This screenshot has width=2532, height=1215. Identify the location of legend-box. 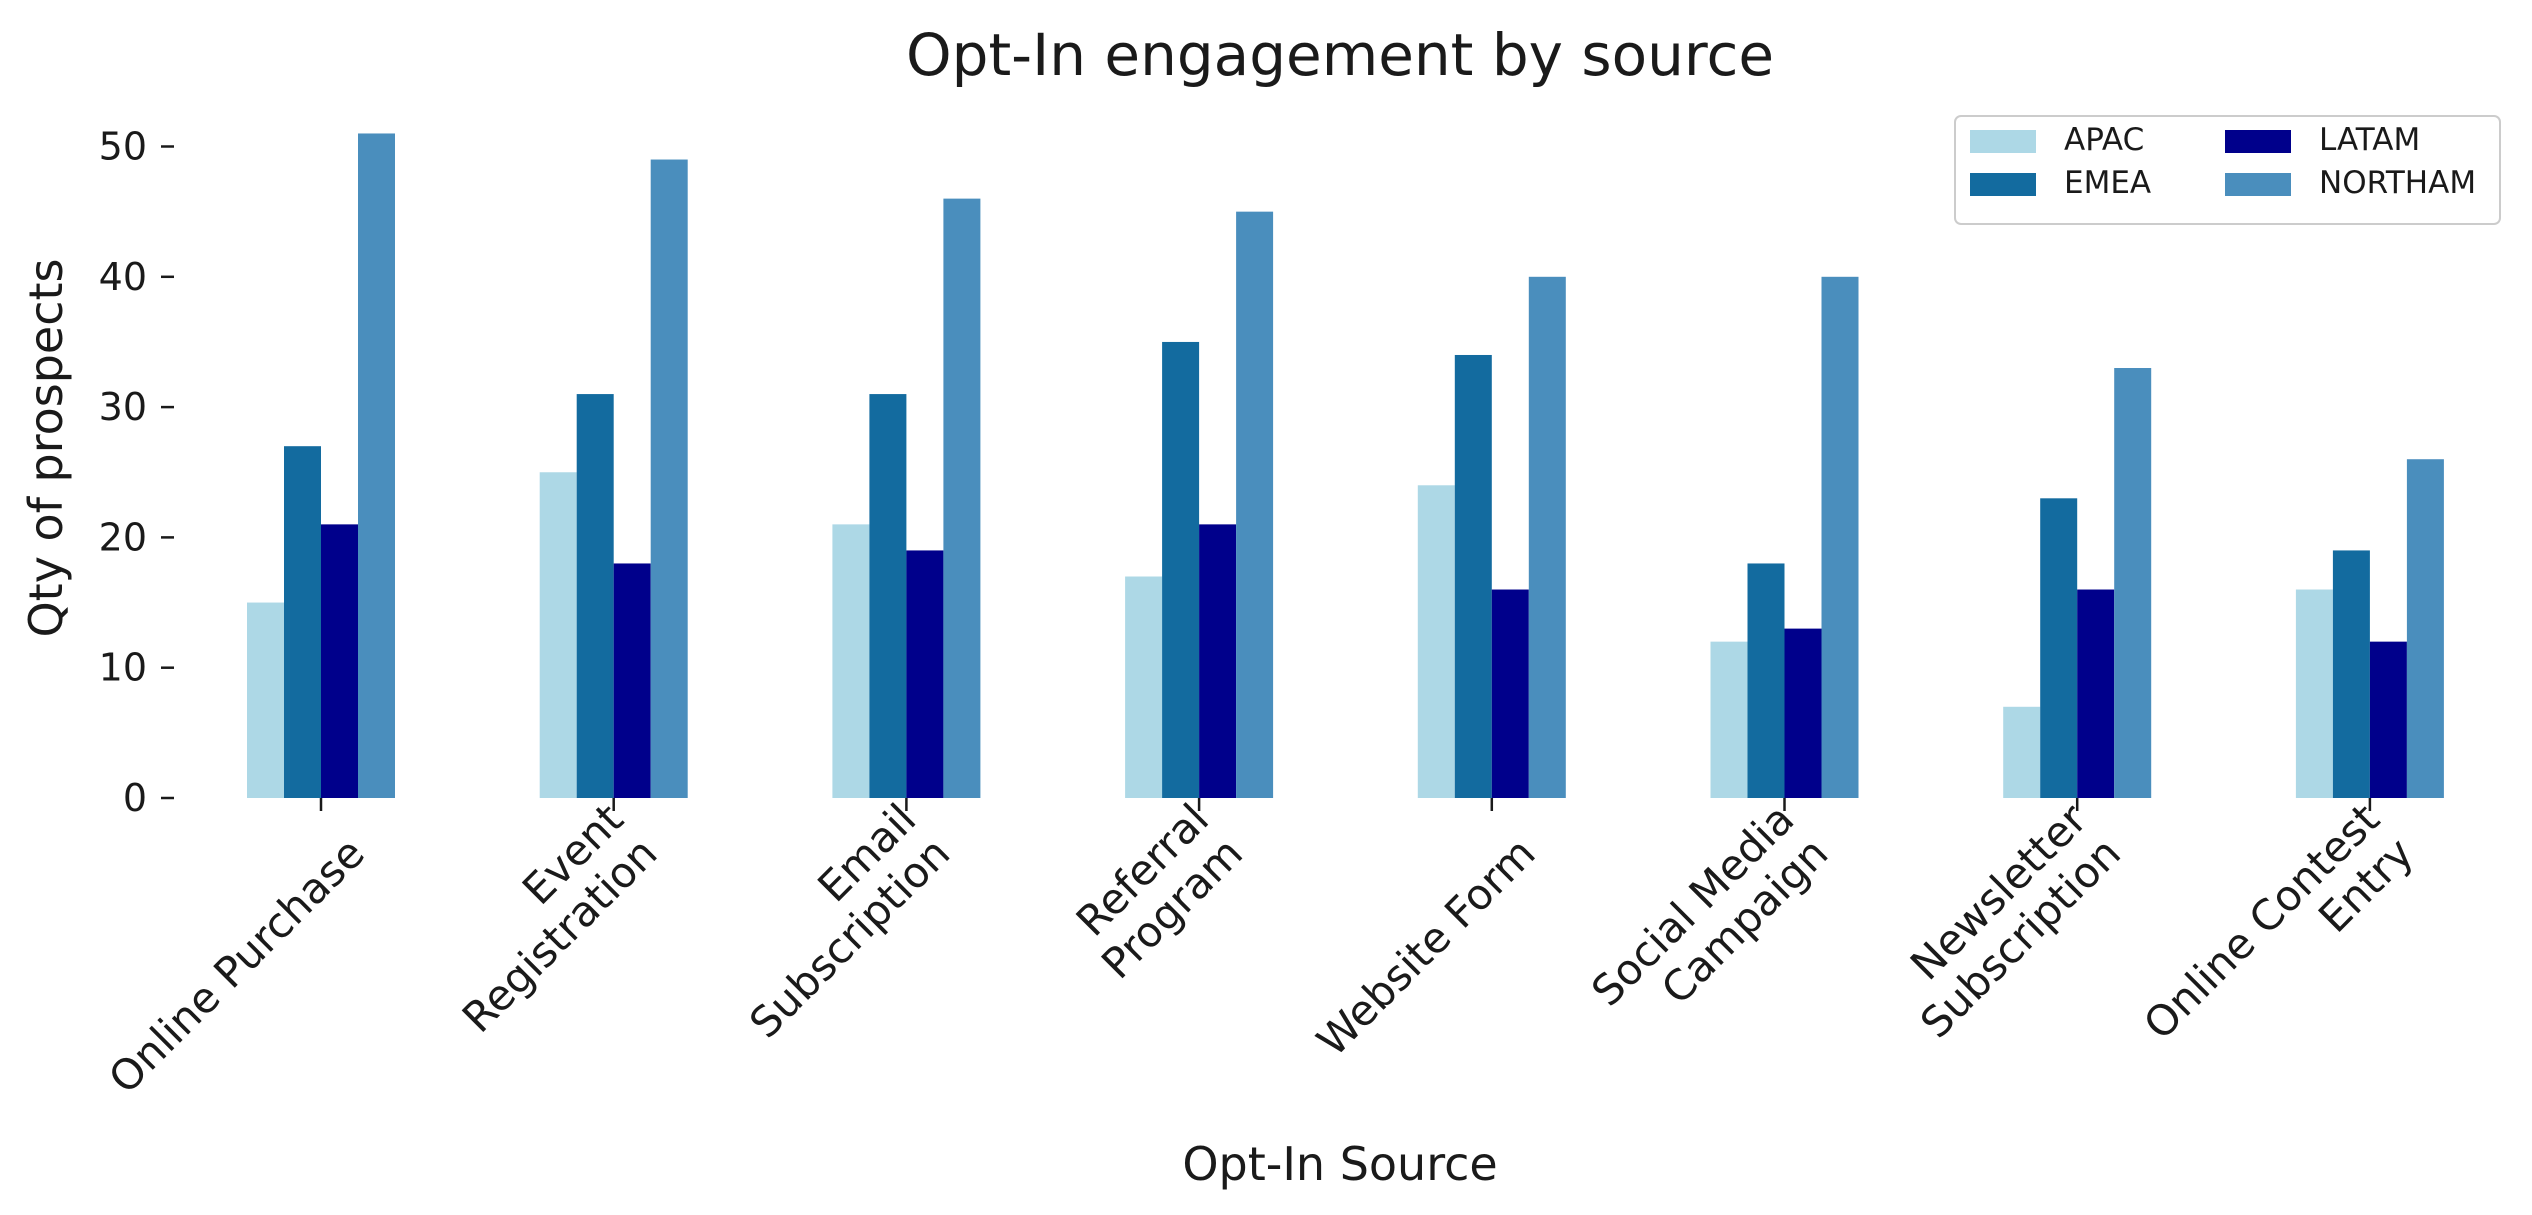
(2227, 170).